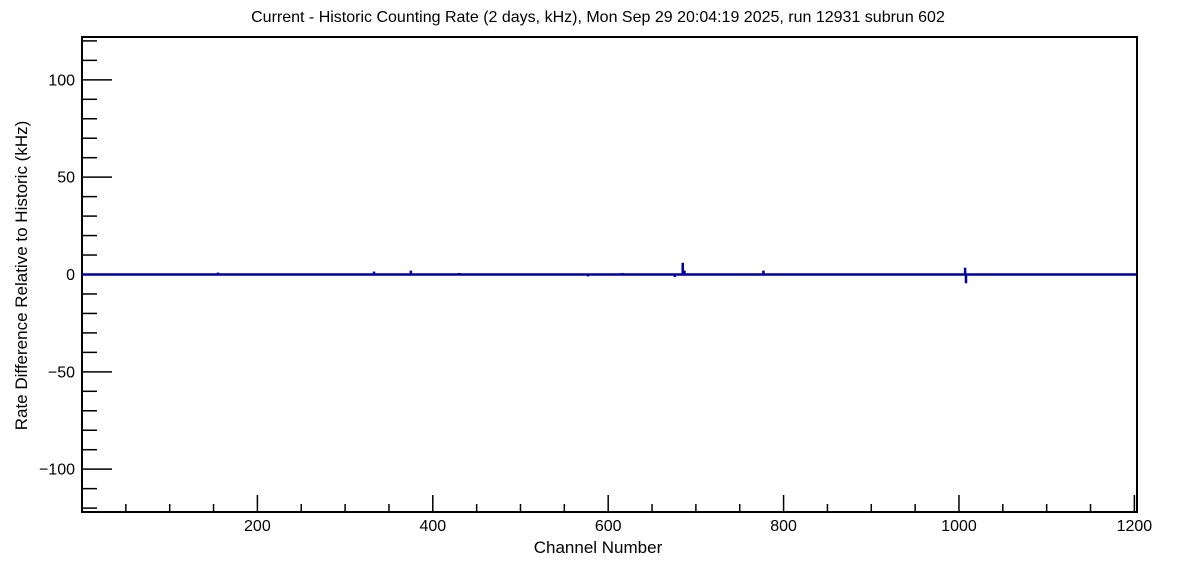 The width and height of the screenshot is (1196, 572). Describe the element at coordinates (598, 547) in the screenshot. I see `x-axis-title: Channel Number` at that location.